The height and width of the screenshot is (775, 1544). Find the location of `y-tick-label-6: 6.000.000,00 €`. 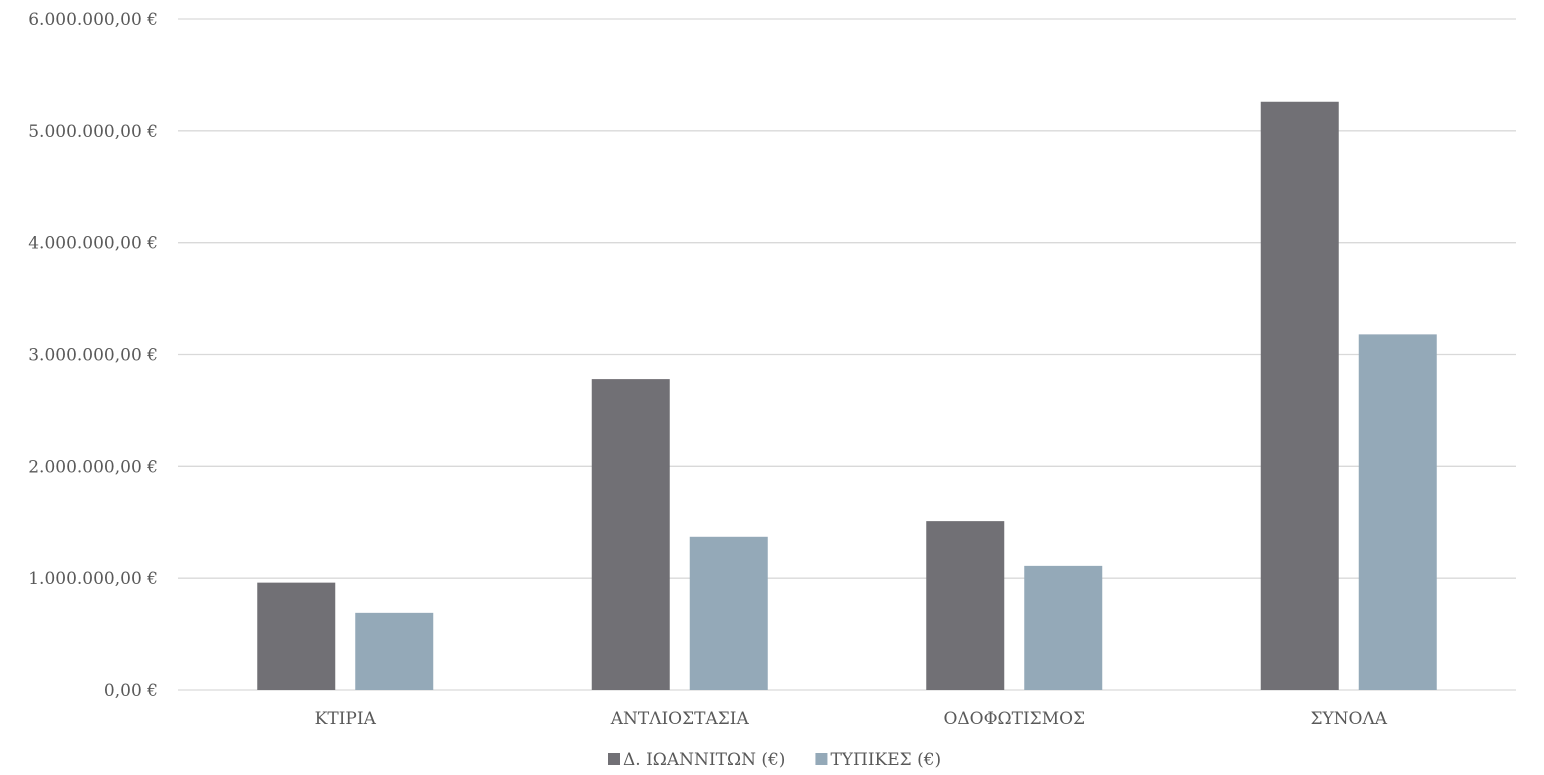

y-tick-label-6: 6.000.000,00 € is located at coordinates (93, 20).